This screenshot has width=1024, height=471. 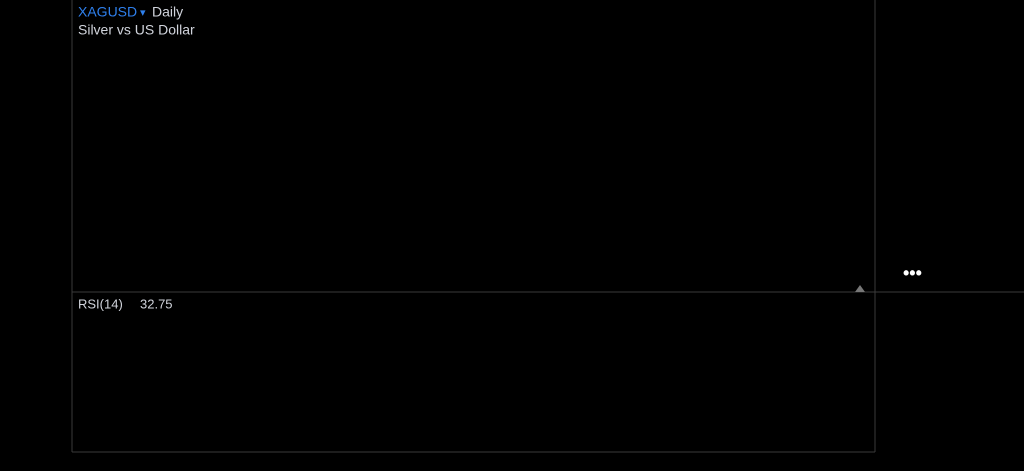 What do you see at coordinates (100, 303) in the screenshot?
I see `rsi-title: RSI(14)` at bounding box center [100, 303].